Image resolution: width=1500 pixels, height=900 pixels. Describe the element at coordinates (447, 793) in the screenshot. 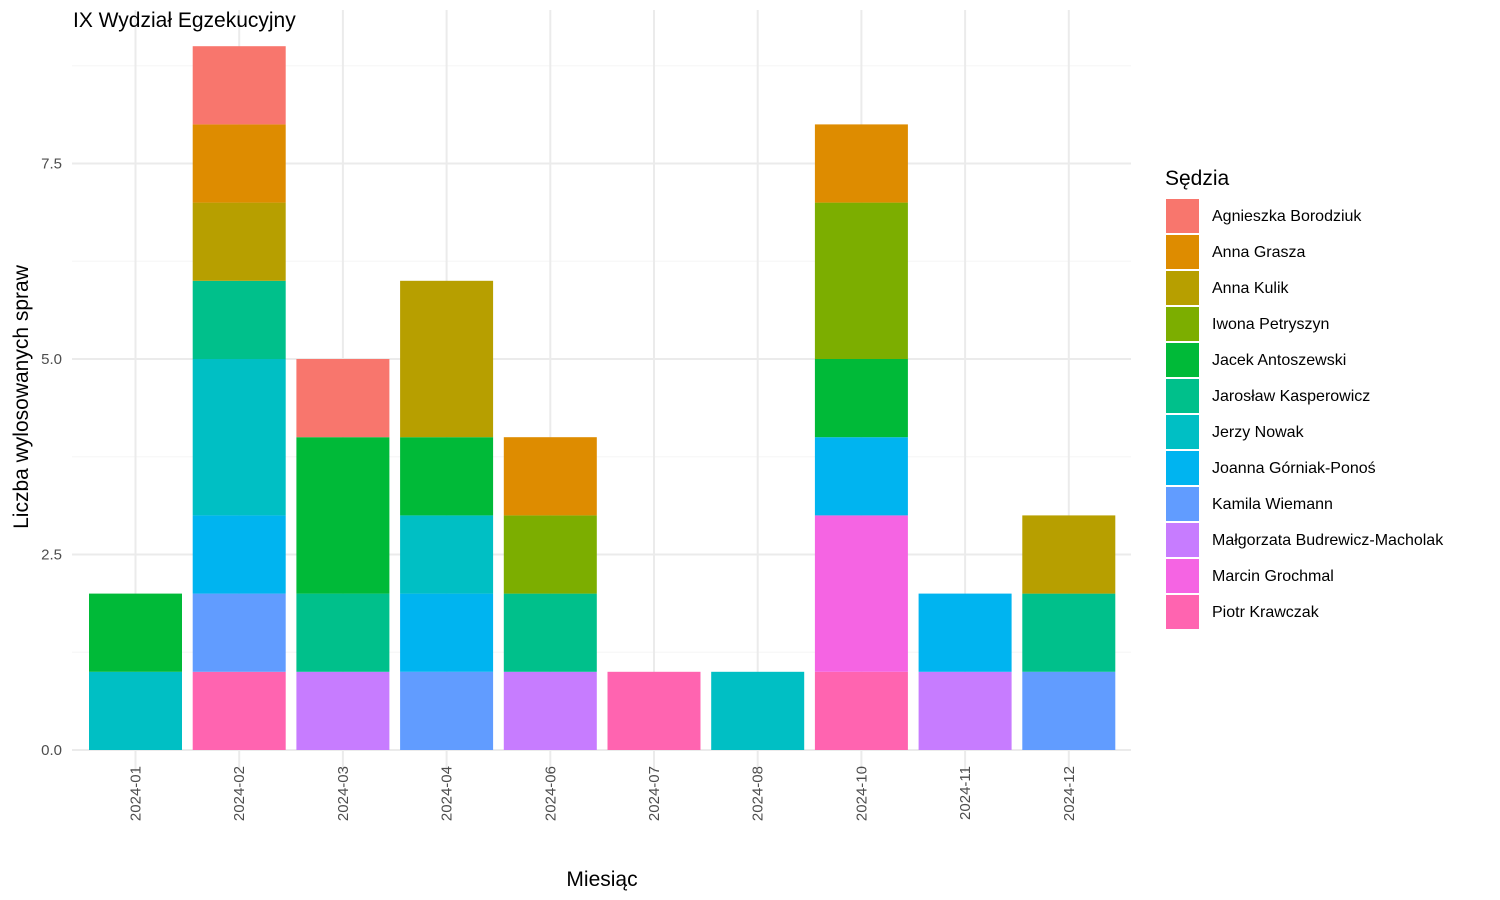

I see `x-tick-label: 2024-04` at that location.